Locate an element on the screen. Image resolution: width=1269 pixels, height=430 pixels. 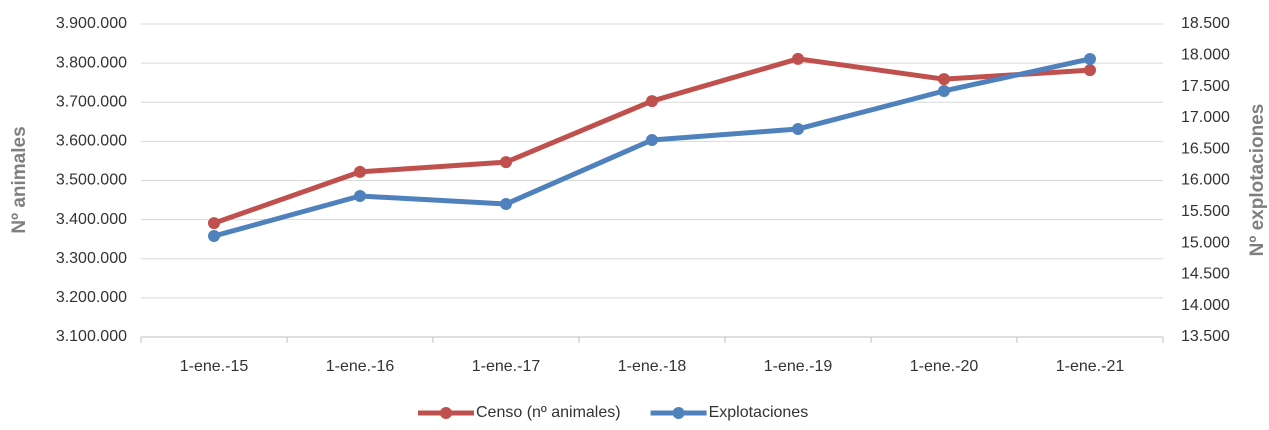
y2-tick-label: 18.000 is located at coordinates (1205, 55).